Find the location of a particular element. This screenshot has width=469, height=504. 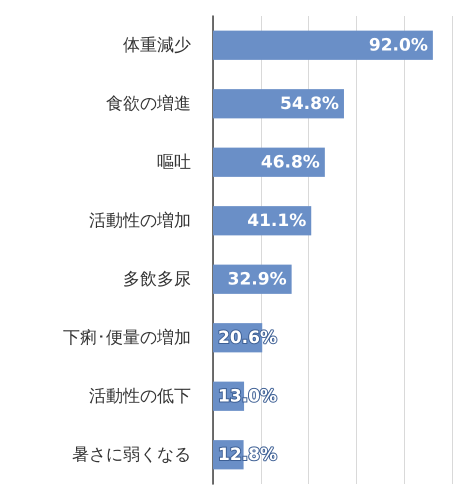

y-tick-label: 多飲多尿 is located at coordinates (157, 279).